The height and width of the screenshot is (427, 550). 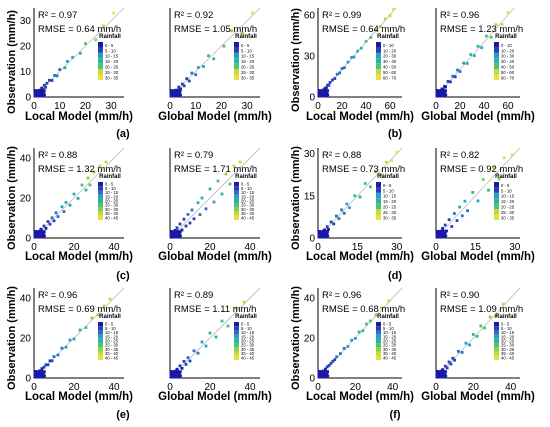 What do you see at coordinates (508, 77) in the screenshot?
I see `legend-entry: 60 - 70` at bounding box center [508, 77].